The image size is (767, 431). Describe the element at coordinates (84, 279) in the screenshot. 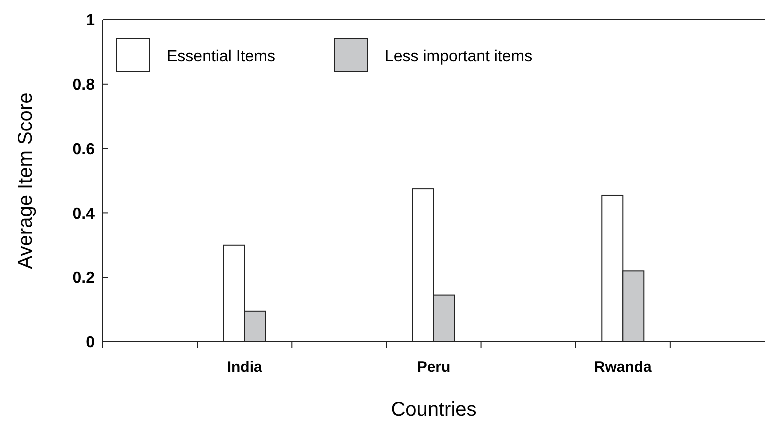

I see `y-tick-label: 0.2` at that location.